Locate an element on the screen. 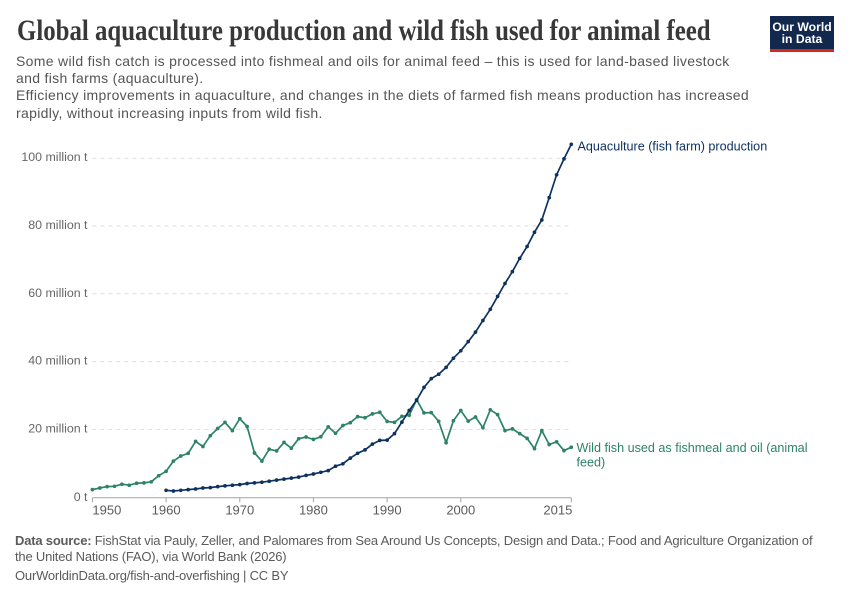 This screenshot has width=850, height=605. svg-text:Aquaculture (fish farm) produc: Aquaculture (fish farm) production is located at coordinates (673, 147).